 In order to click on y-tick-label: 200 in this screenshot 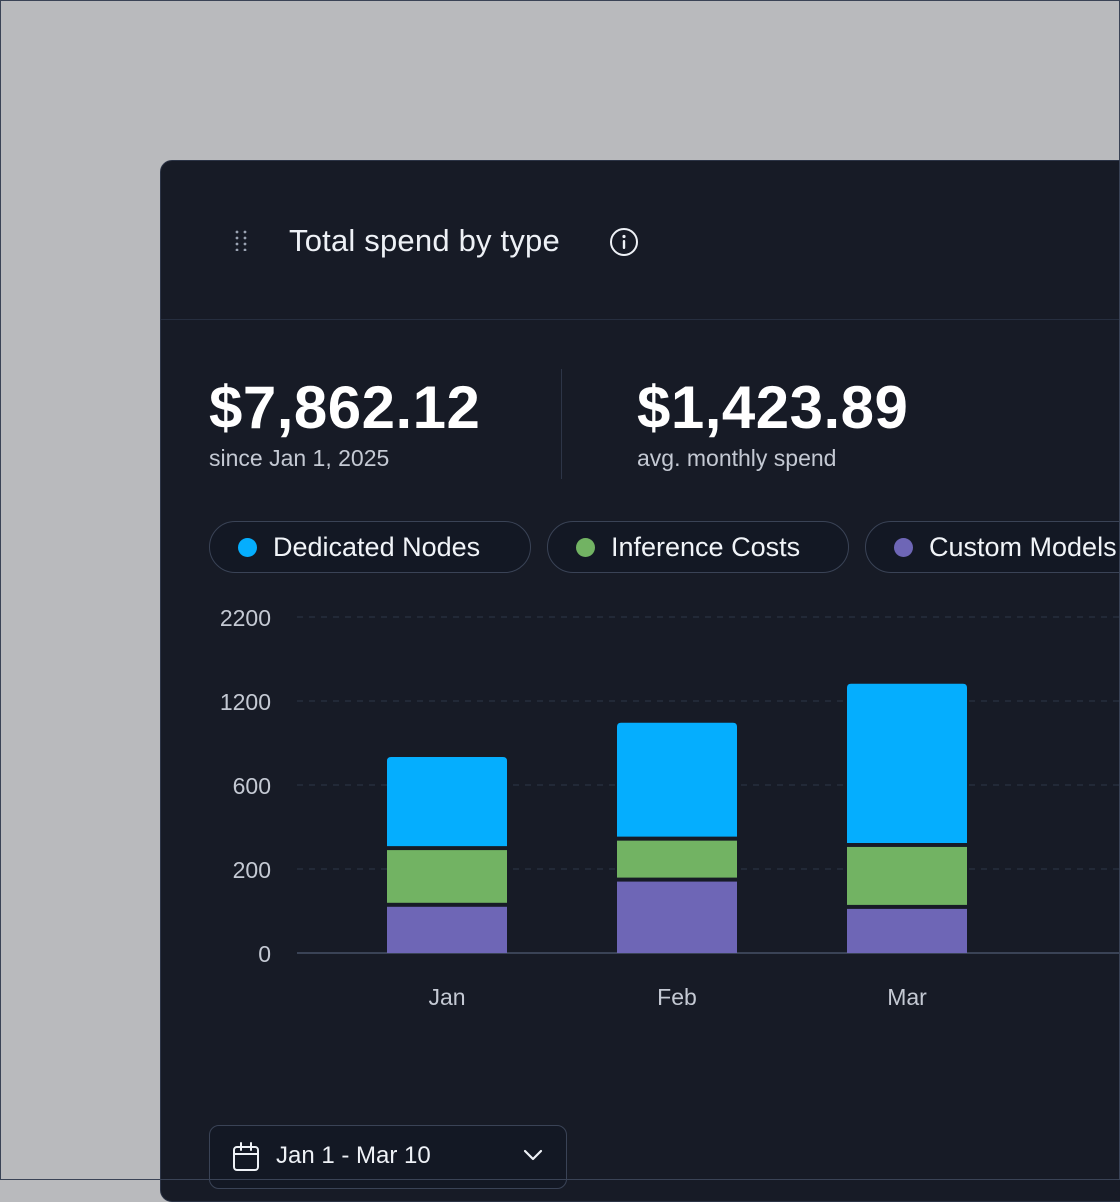, I will do `click(252, 870)`.